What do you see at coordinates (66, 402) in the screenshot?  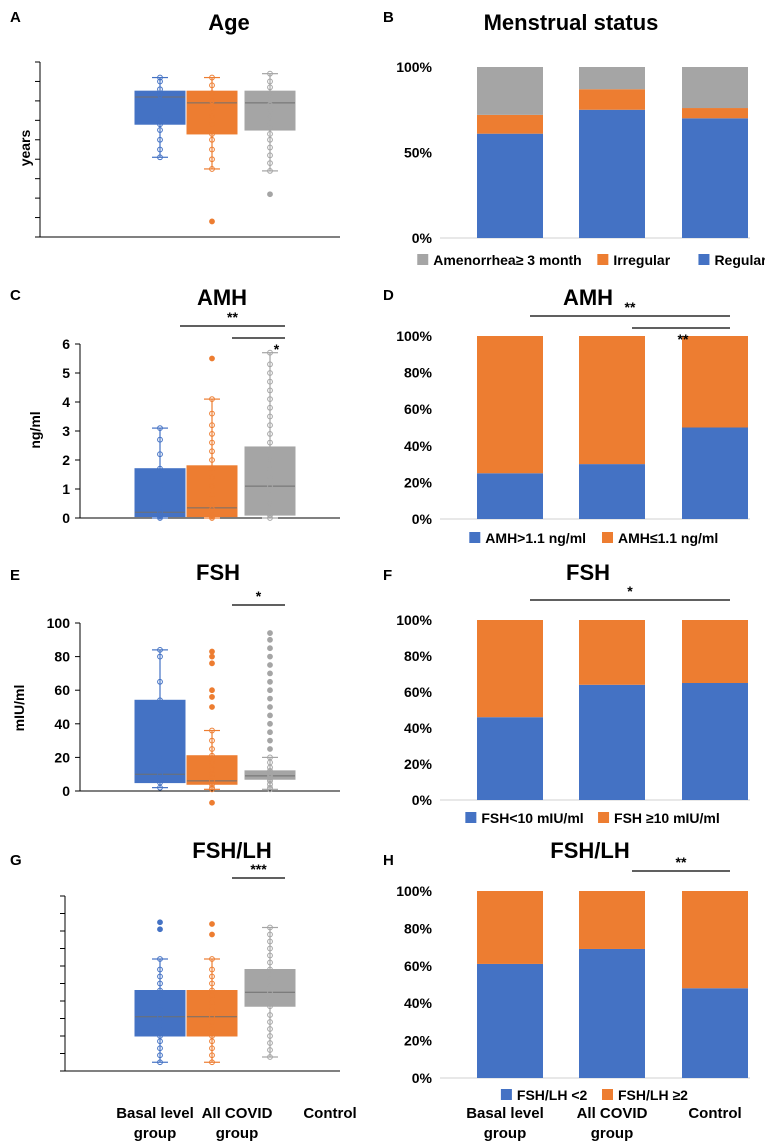 I see `y-tick-label: 4` at bounding box center [66, 402].